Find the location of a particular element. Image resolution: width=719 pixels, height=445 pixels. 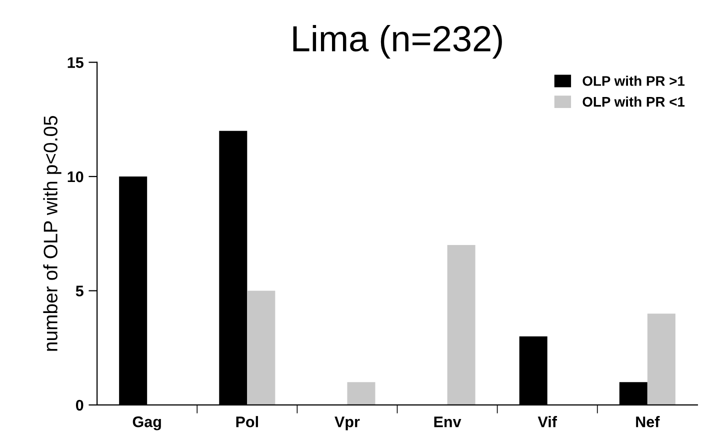

legend-label: OLP with PR >1 is located at coordinates (633, 81).